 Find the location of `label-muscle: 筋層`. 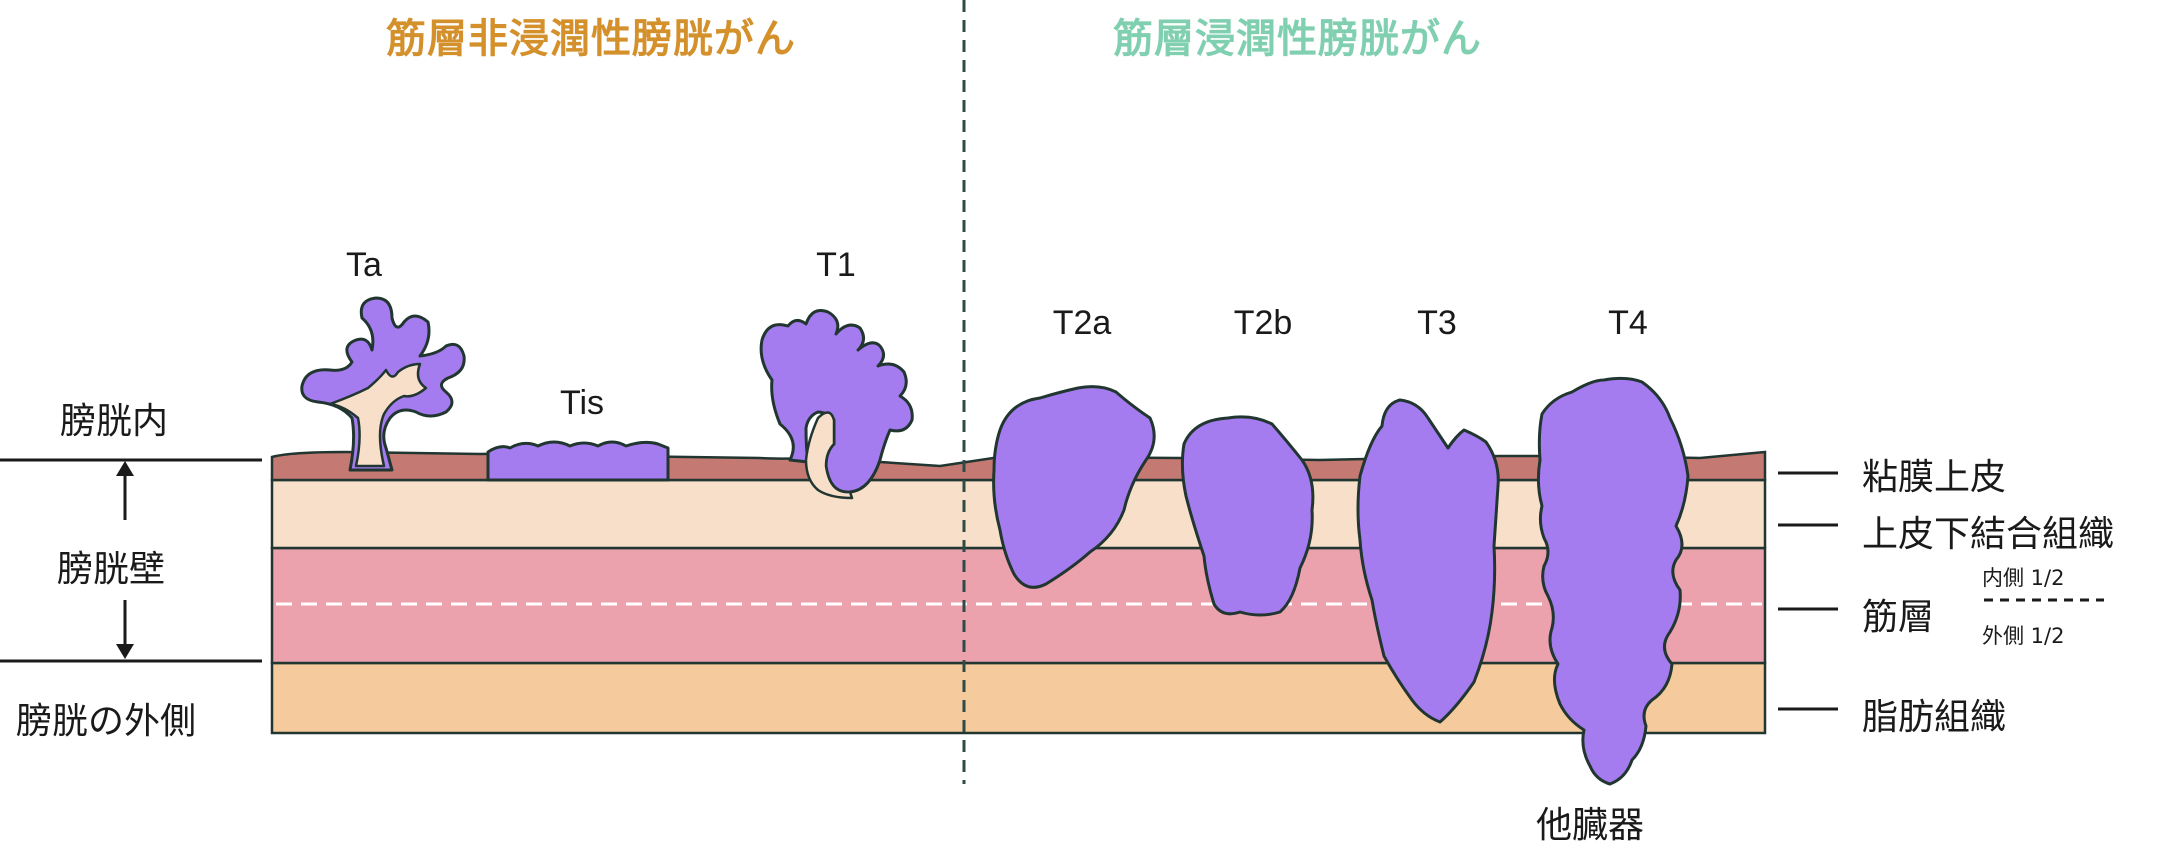

label-muscle: 筋層 is located at coordinates (1898, 617).